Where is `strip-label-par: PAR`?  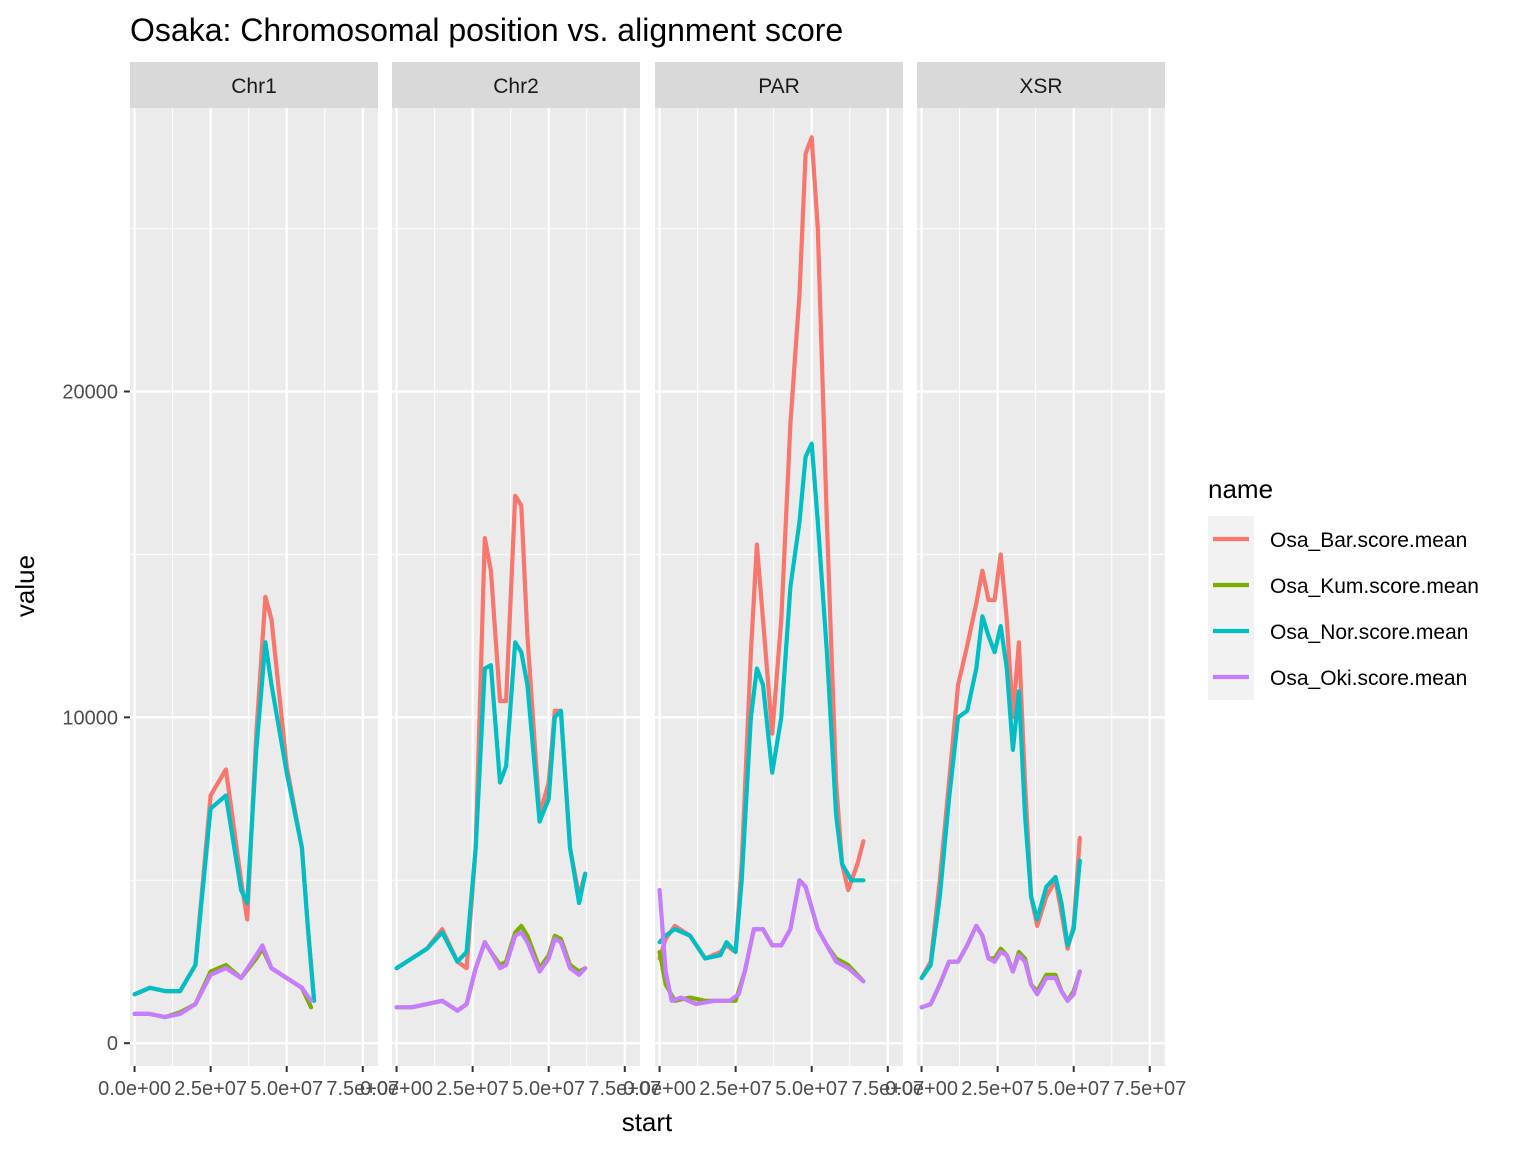 strip-label-par: PAR is located at coordinates (779, 86).